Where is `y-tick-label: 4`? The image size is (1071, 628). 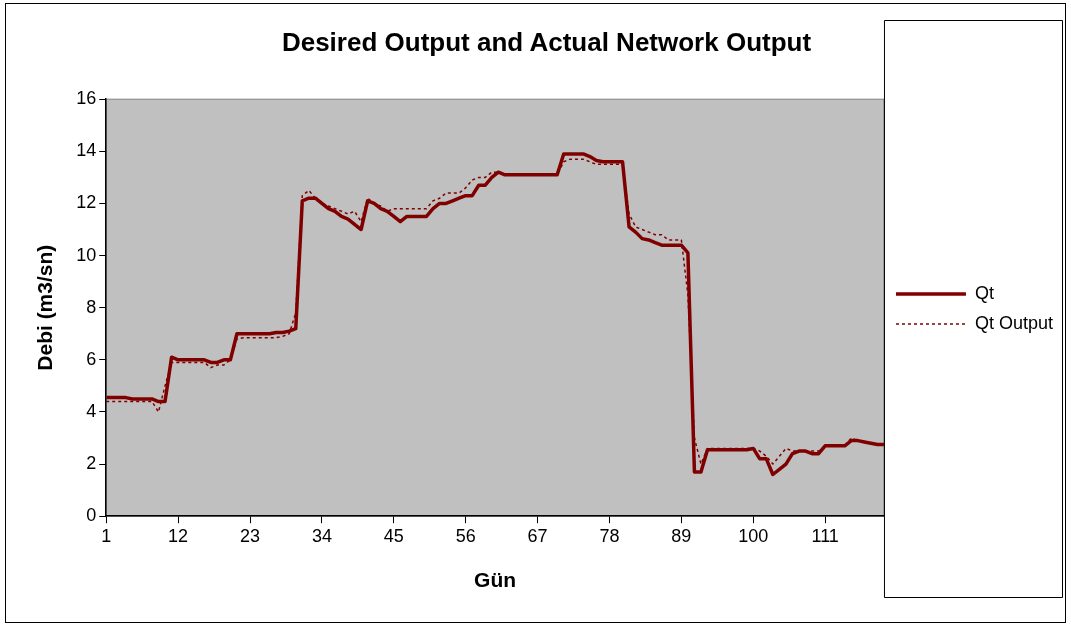
y-tick-label: 4 is located at coordinates (91, 410).